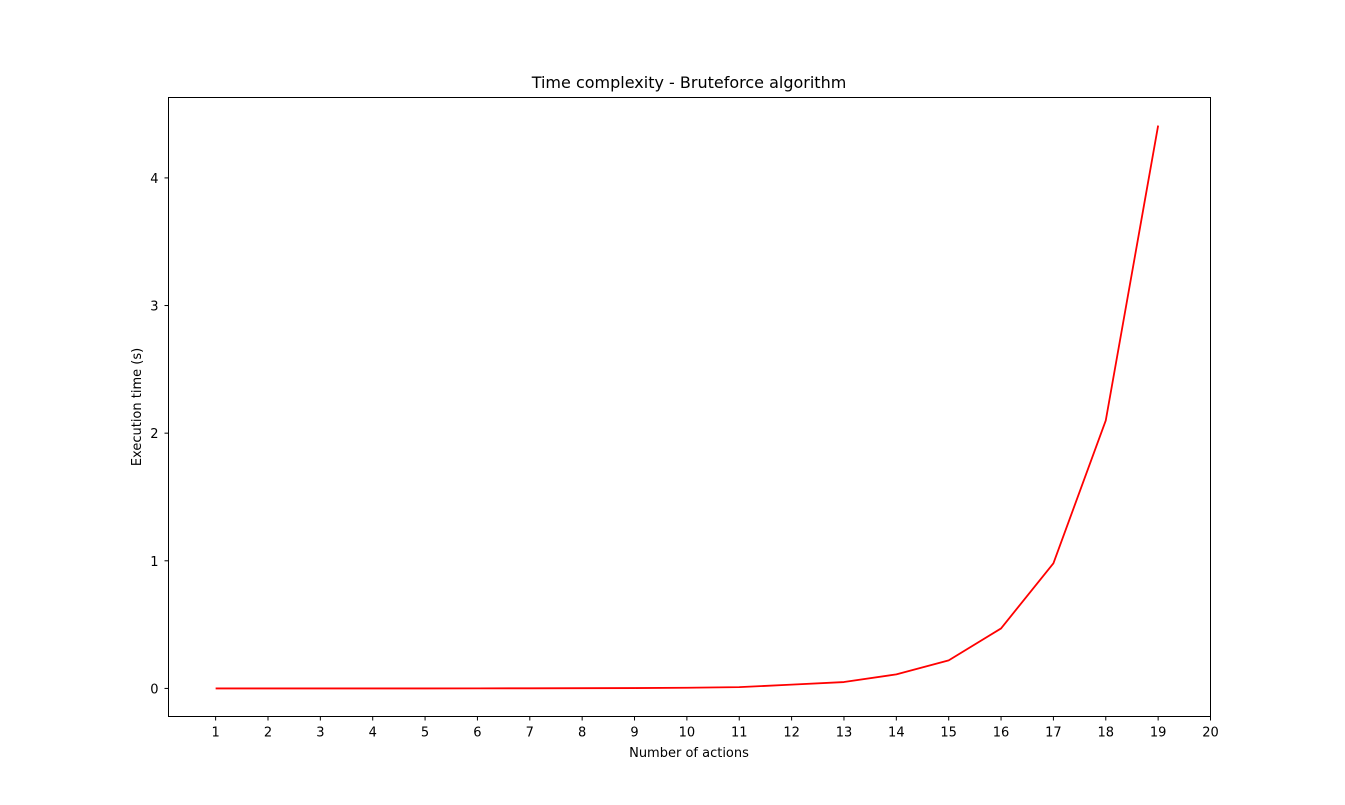  Describe the element at coordinates (1001, 733) in the screenshot. I see `x-tick-label: 16` at that location.